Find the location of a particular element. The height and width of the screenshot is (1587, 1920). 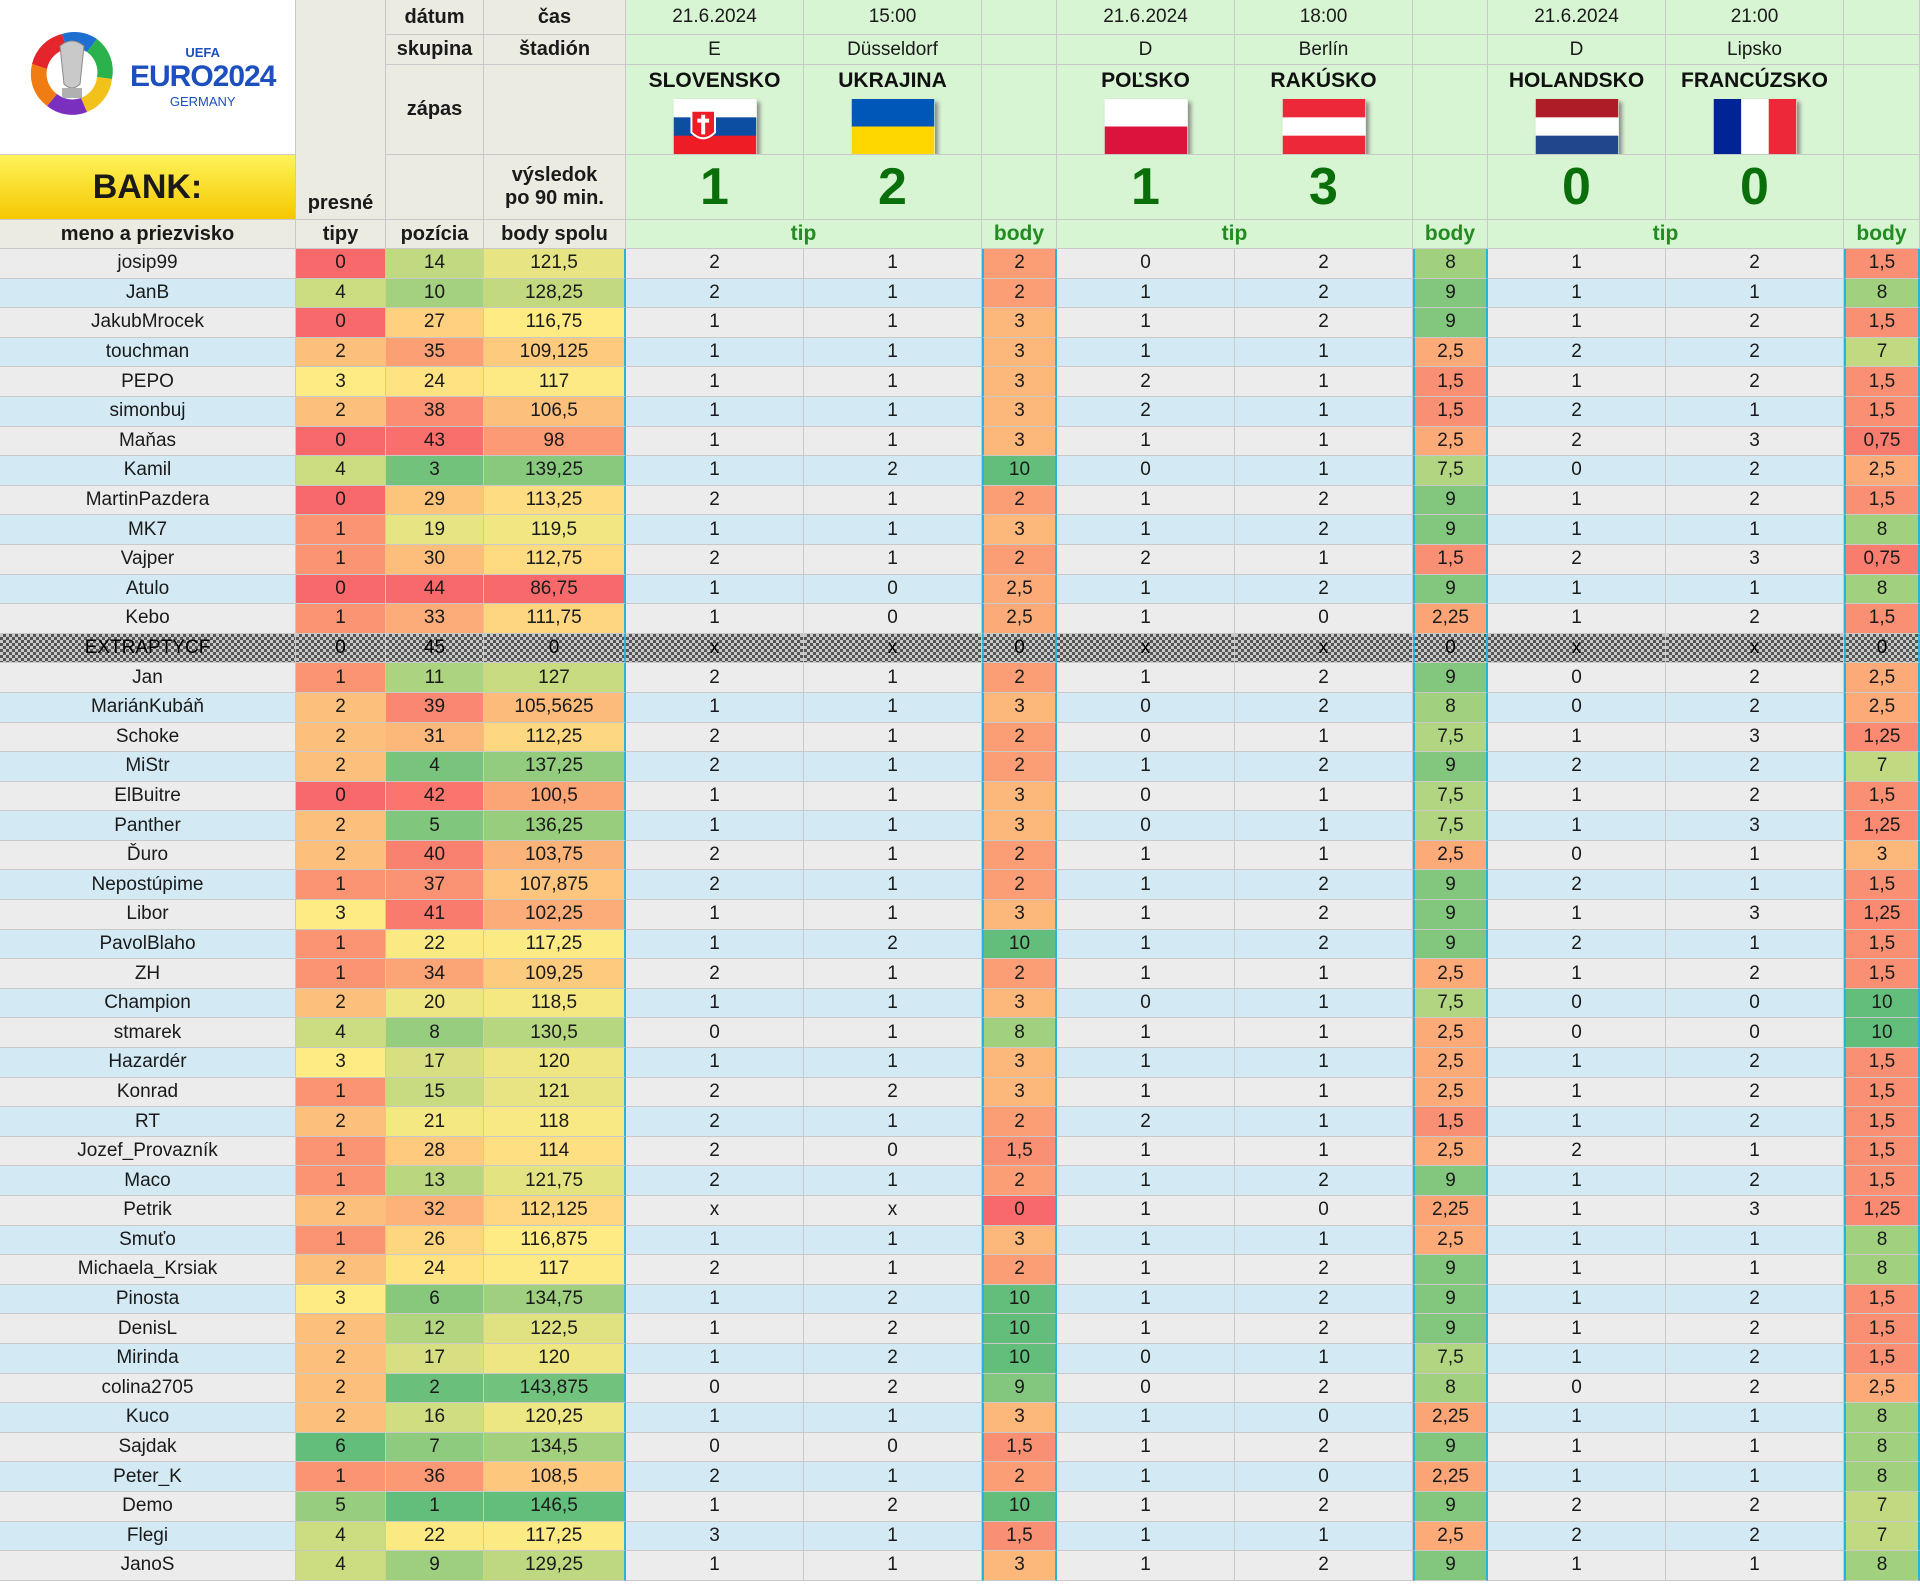

position: 41 is located at coordinates (435, 915).